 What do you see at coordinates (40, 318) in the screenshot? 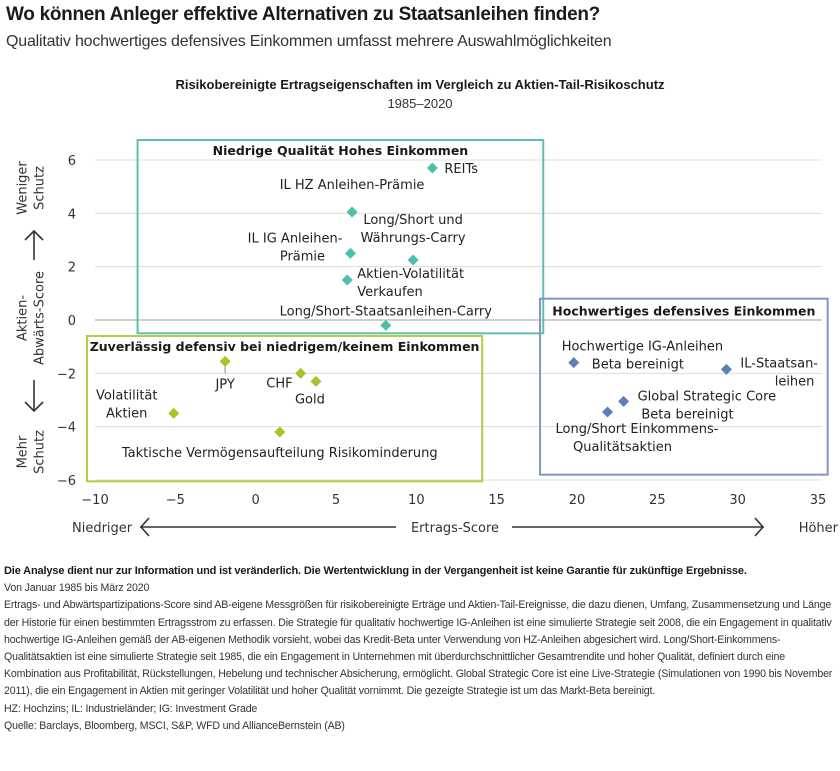
I see `svg-text: Abwärts-Score` at bounding box center [40, 318].